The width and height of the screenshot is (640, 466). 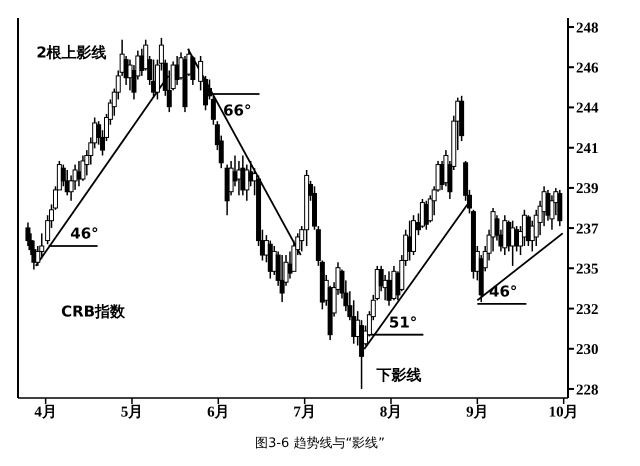 I want to click on y-tick-label: 237, so click(x=587, y=229).